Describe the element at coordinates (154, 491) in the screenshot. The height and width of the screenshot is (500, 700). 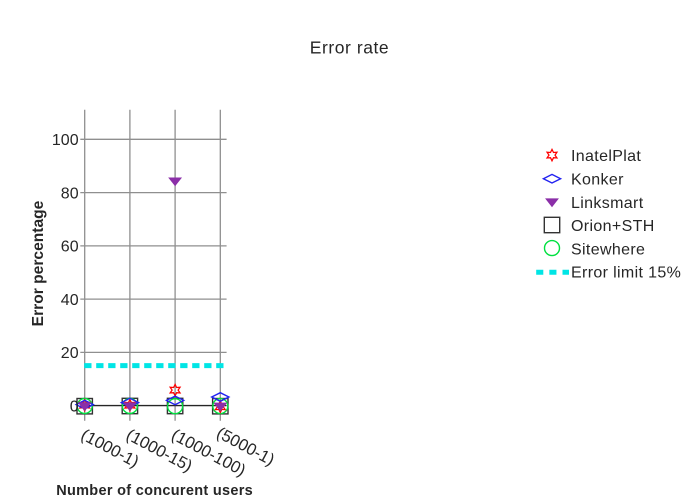
I see `svg-text: Number of concurent users` at that location.